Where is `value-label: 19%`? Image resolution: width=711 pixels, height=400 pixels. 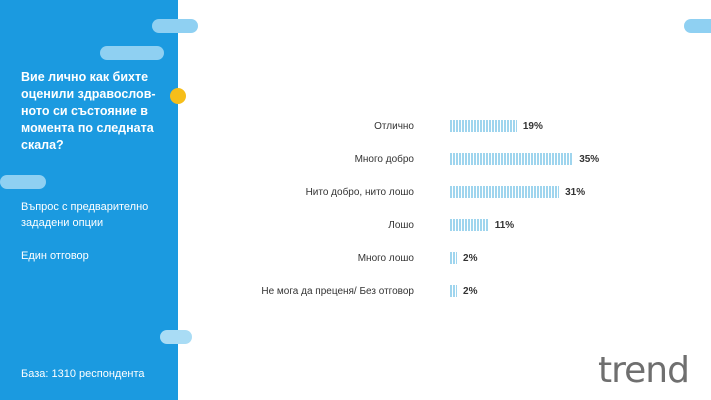 value-label: 19% is located at coordinates (532, 126).